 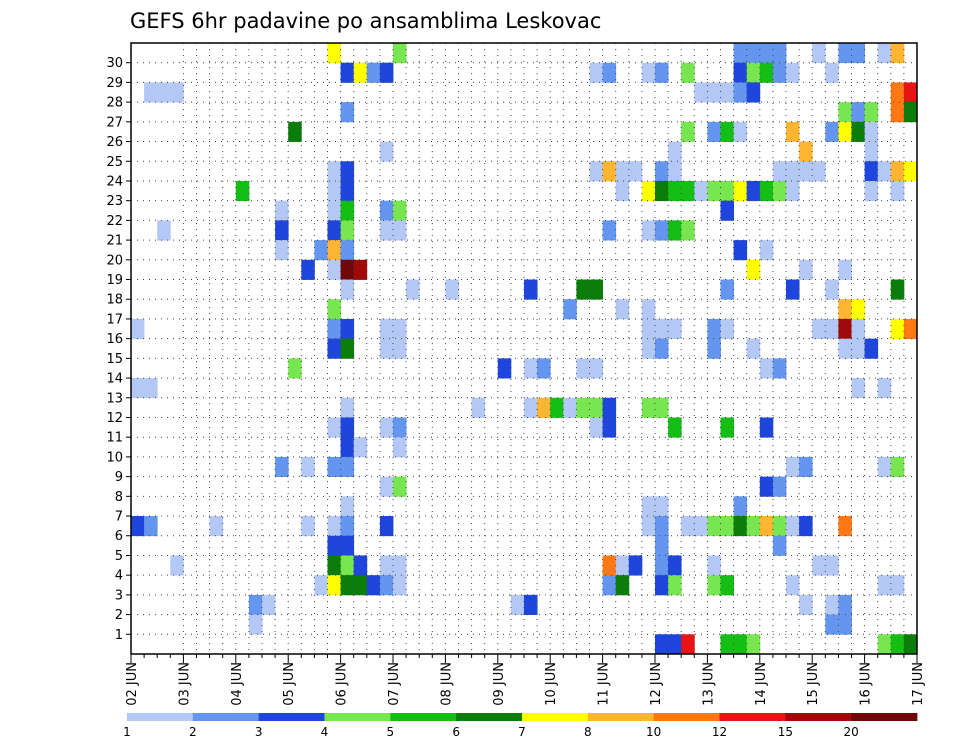 What do you see at coordinates (918, 684) in the screenshot?
I see `x-tick-label: 17 JUN` at bounding box center [918, 684].